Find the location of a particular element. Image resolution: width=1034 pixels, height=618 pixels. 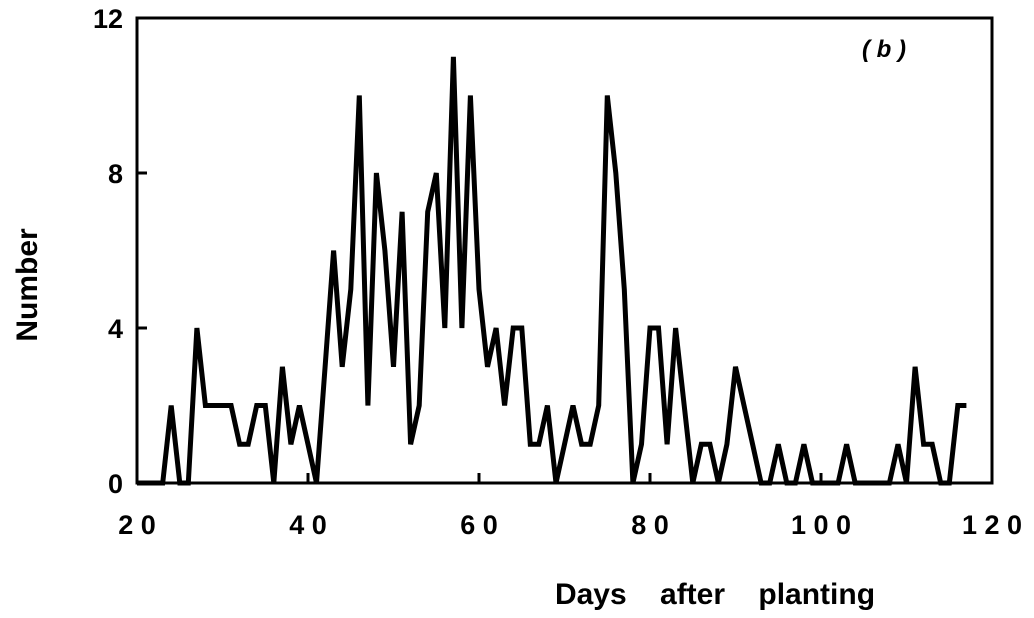

x-axis: 2 0 4 0 6 0 8 0 1 0 0 1 2 0 is located at coordinates (570, 506).